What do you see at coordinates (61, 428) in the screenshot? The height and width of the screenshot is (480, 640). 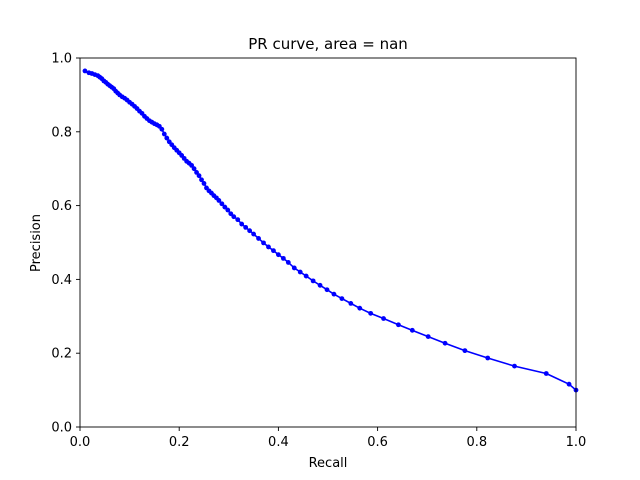 I see `y-tick-label: 0.0` at bounding box center [61, 428].